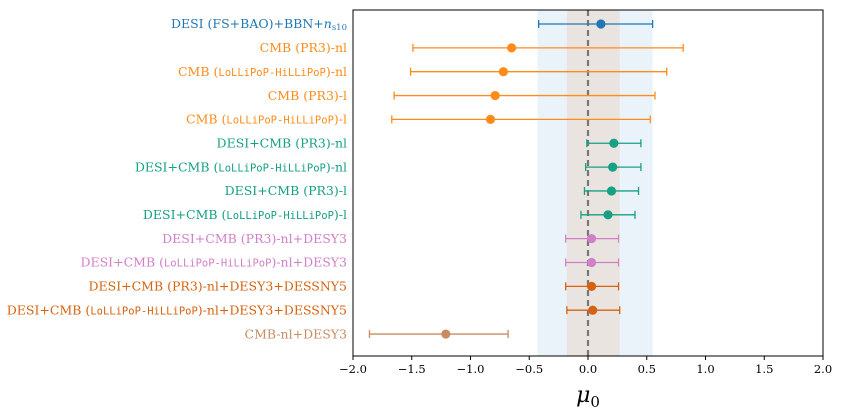 The width and height of the screenshot is (842, 417). Describe the element at coordinates (823, 369) in the screenshot. I see `x-tick-label: 2.0` at that location.